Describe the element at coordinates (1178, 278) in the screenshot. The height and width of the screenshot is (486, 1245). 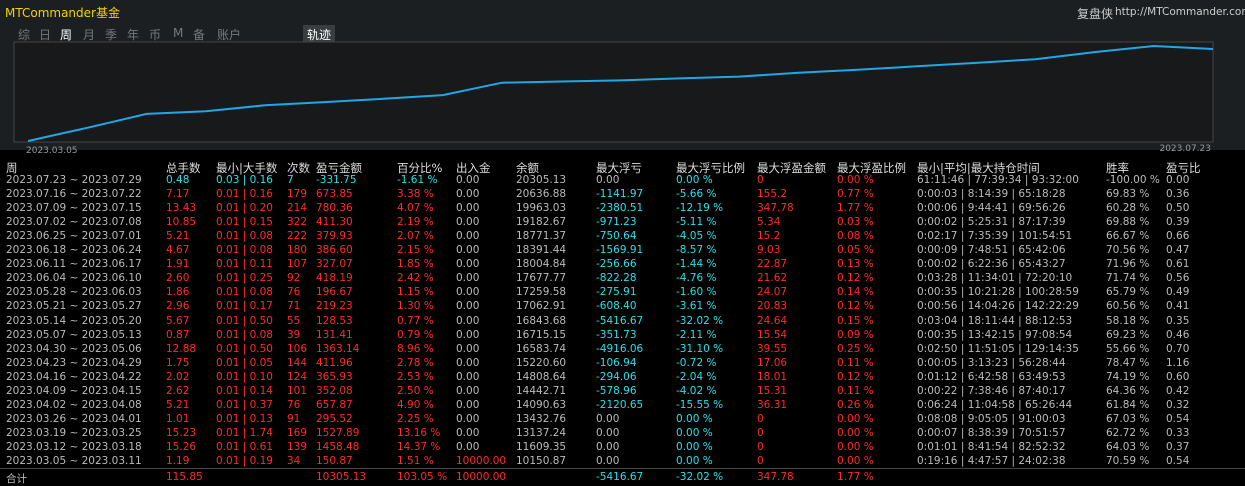
I see `table-cell: 0.56` at that location.